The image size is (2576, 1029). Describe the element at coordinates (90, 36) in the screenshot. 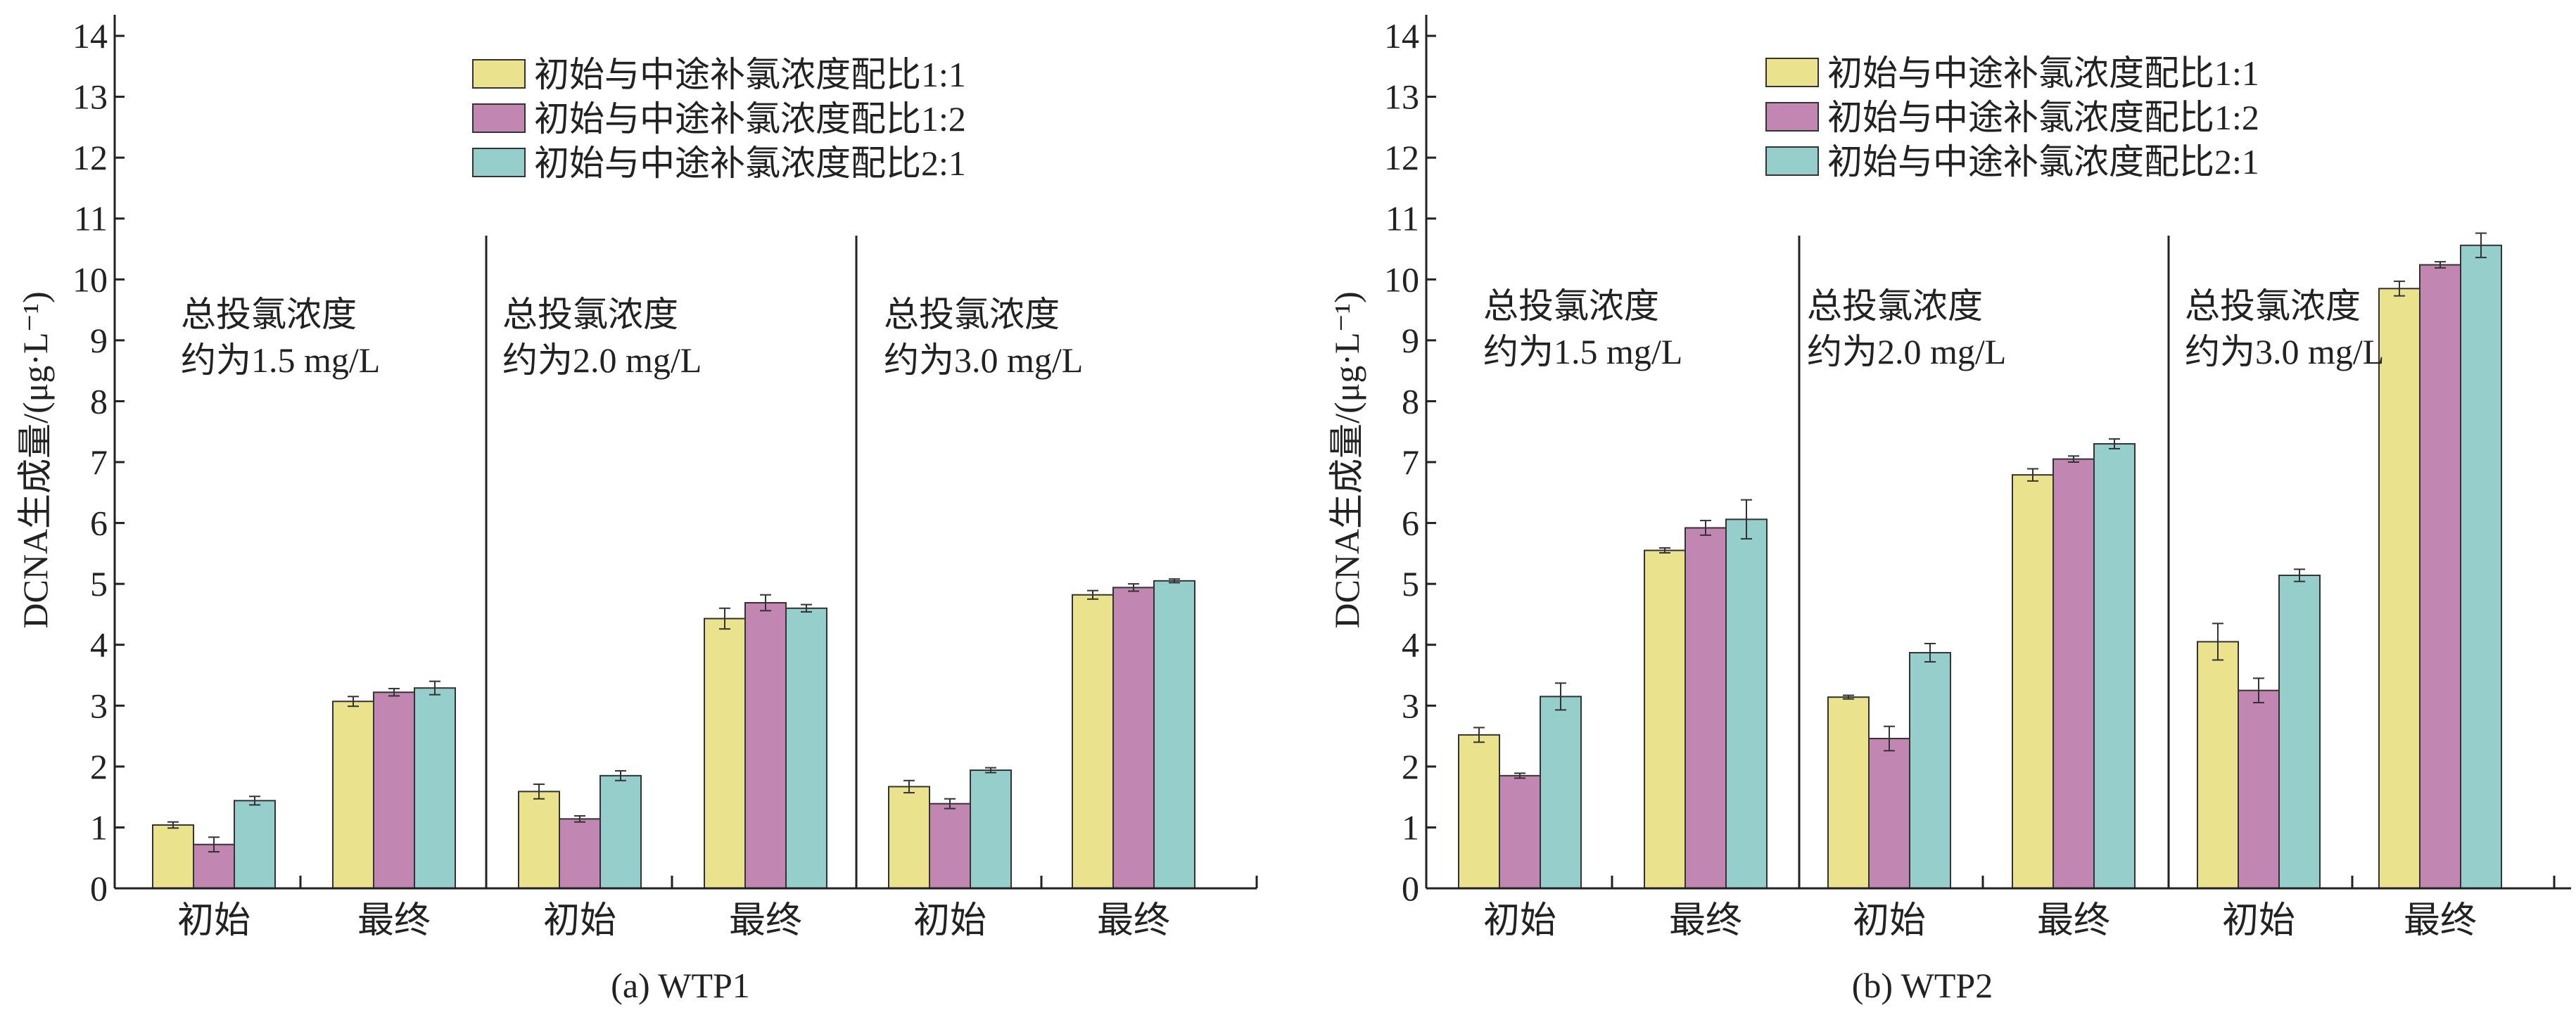

I see `y-tick-label: 14` at that location.